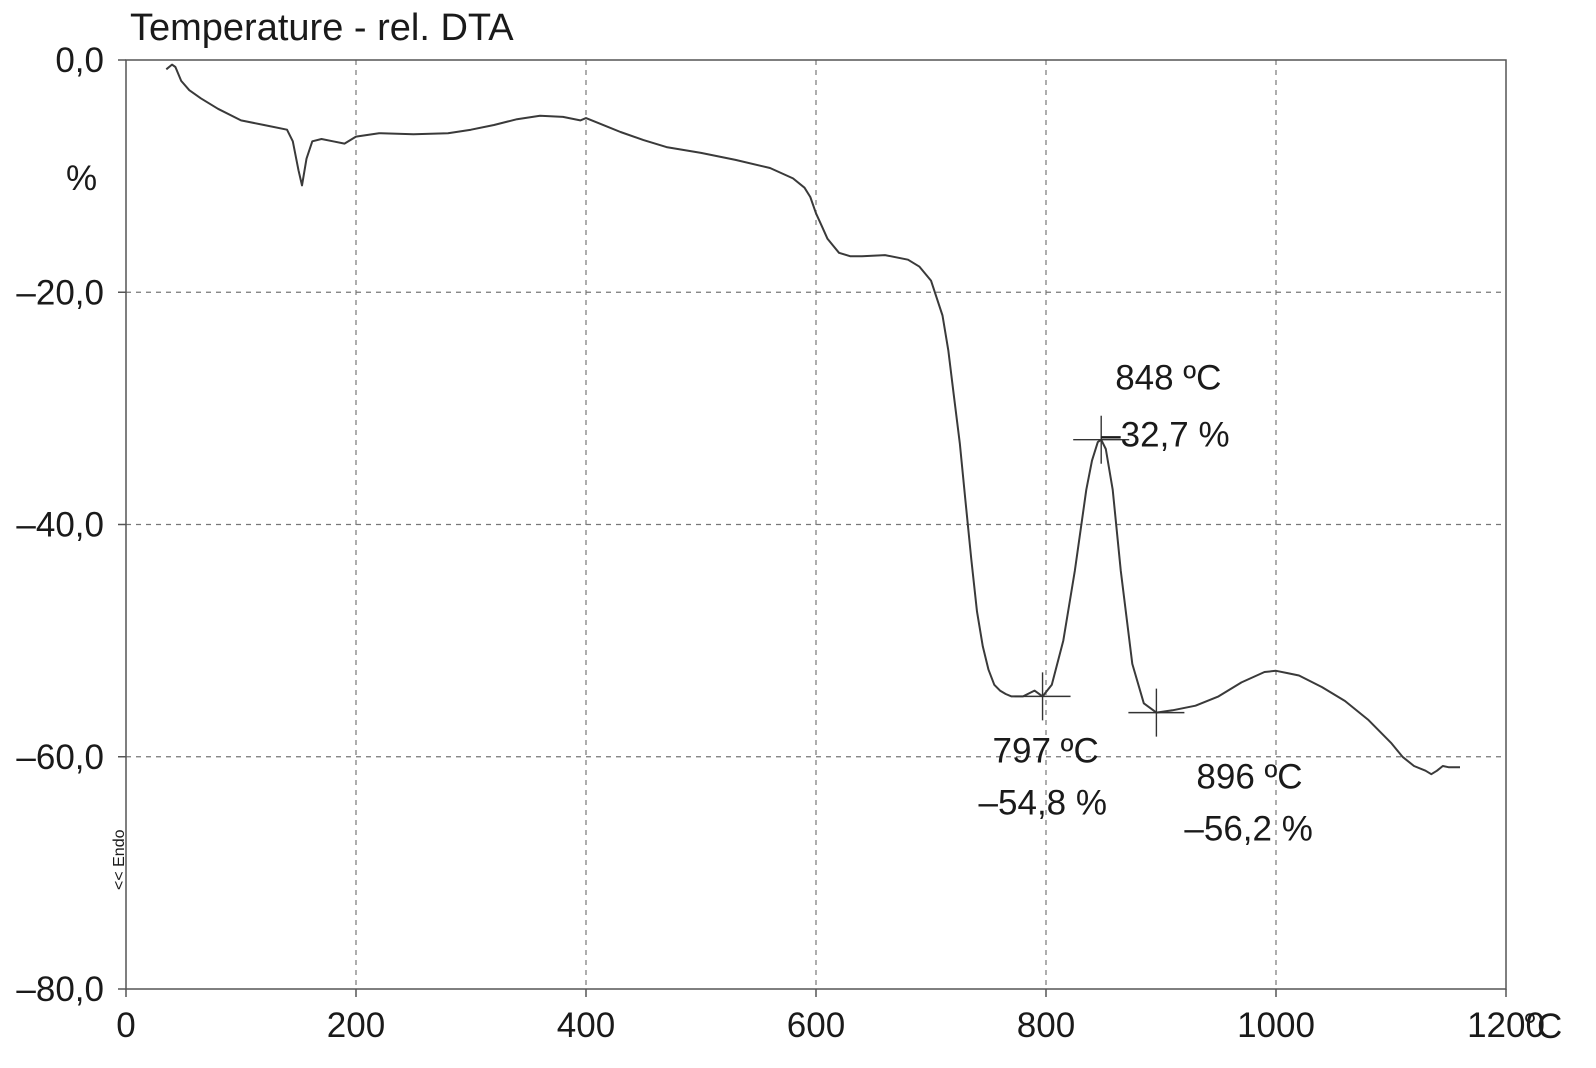 The height and width of the screenshot is (1068, 1596). What do you see at coordinates (1168, 378) in the screenshot?
I see `annotation-temperature: 848 ºC` at bounding box center [1168, 378].